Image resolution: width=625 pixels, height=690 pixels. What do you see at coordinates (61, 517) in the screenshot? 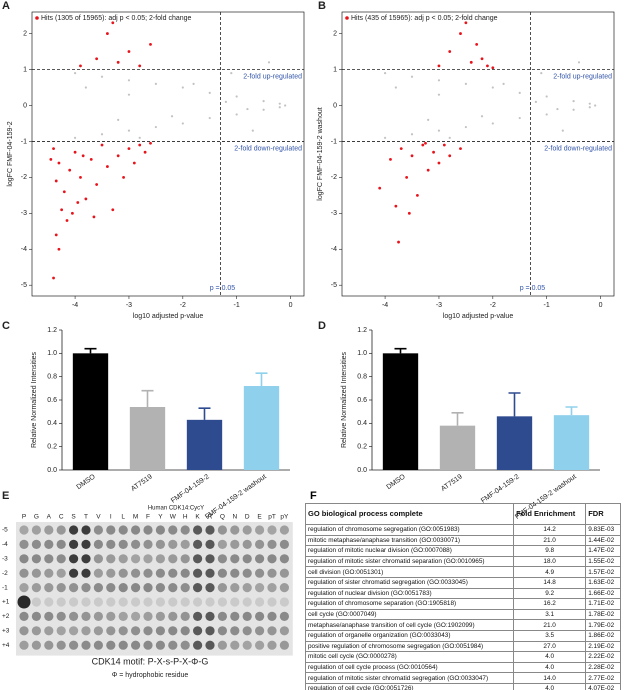
I see `blot-column-label: C` at bounding box center [61, 517].